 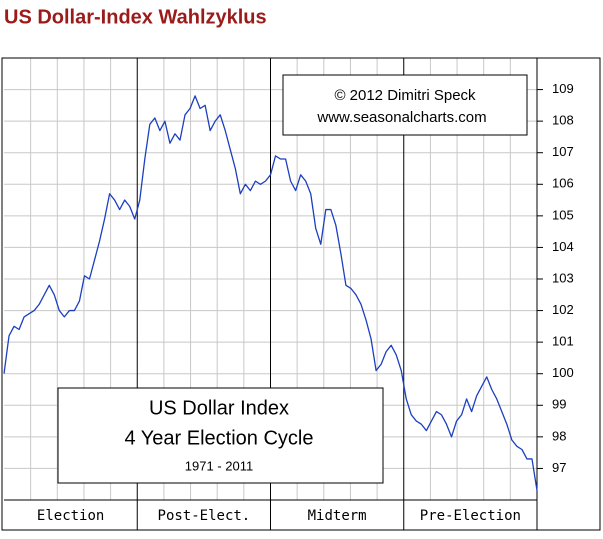 I want to click on y-tick-label: 104, so click(x=563, y=246).